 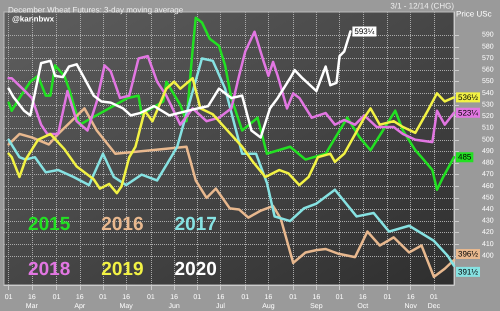 What do you see at coordinates (465, 157) in the screenshot?
I see `data-label: 485` at bounding box center [465, 157].